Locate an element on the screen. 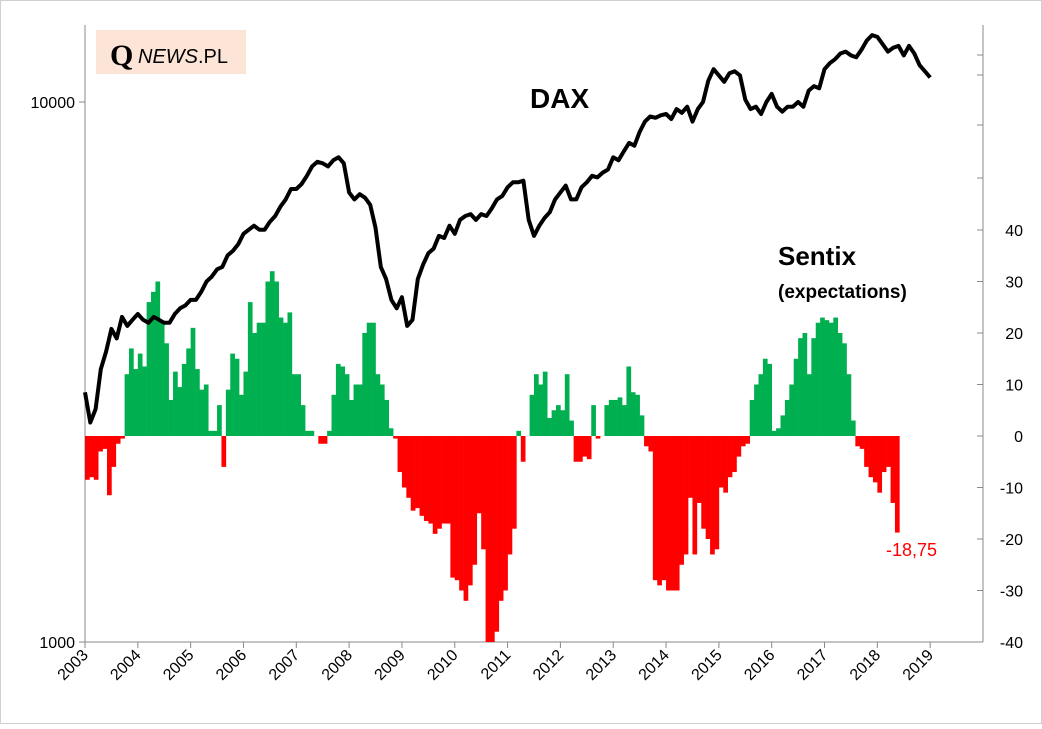 Image resolution: width=1042 pixels, height=729 pixels. left-tick-label: 1000 is located at coordinates (57, 643).